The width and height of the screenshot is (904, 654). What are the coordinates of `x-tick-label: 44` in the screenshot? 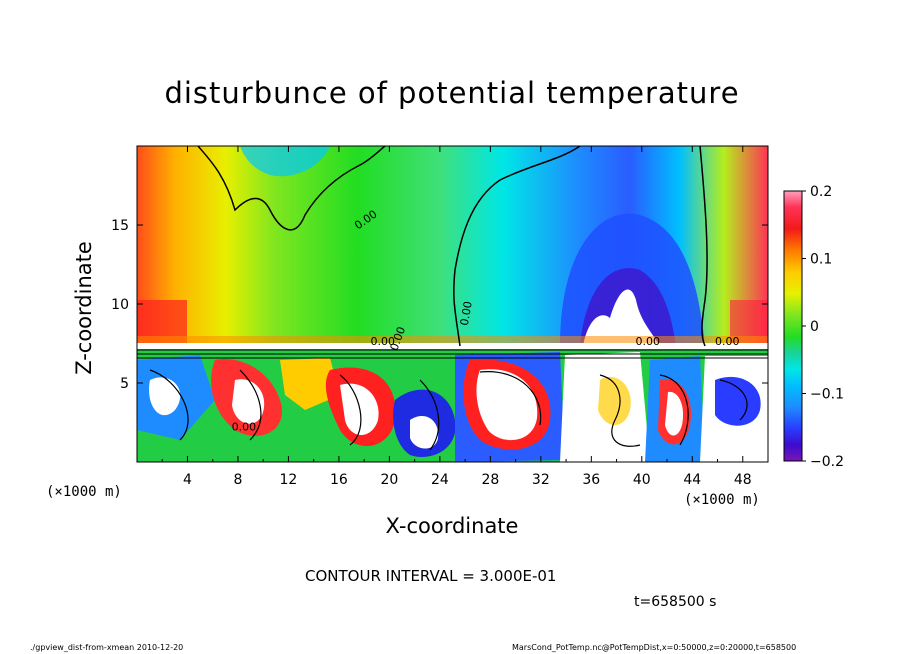 It's located at (692, 480).